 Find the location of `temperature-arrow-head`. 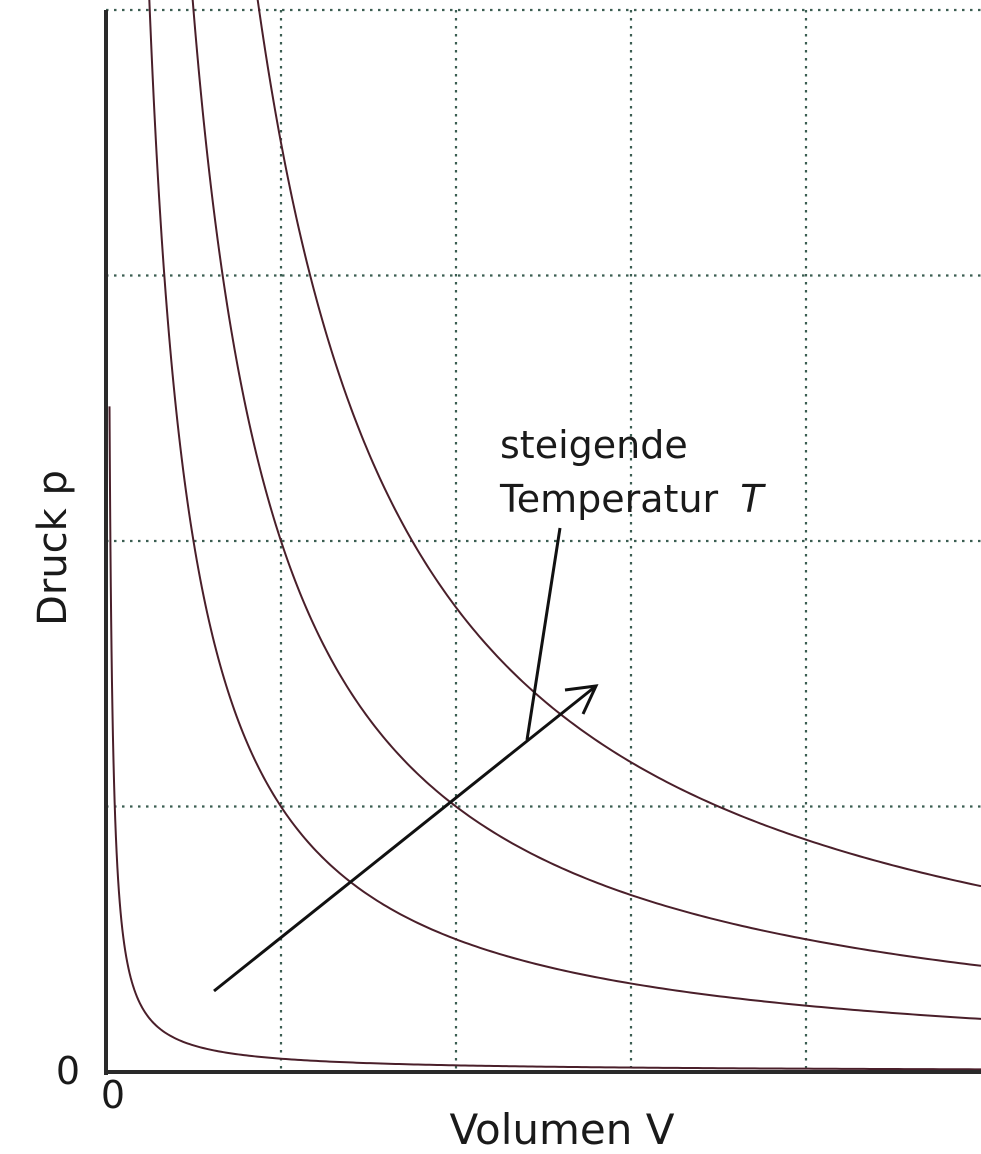

temperature-arrow-head is located at coordinates (581, 699).